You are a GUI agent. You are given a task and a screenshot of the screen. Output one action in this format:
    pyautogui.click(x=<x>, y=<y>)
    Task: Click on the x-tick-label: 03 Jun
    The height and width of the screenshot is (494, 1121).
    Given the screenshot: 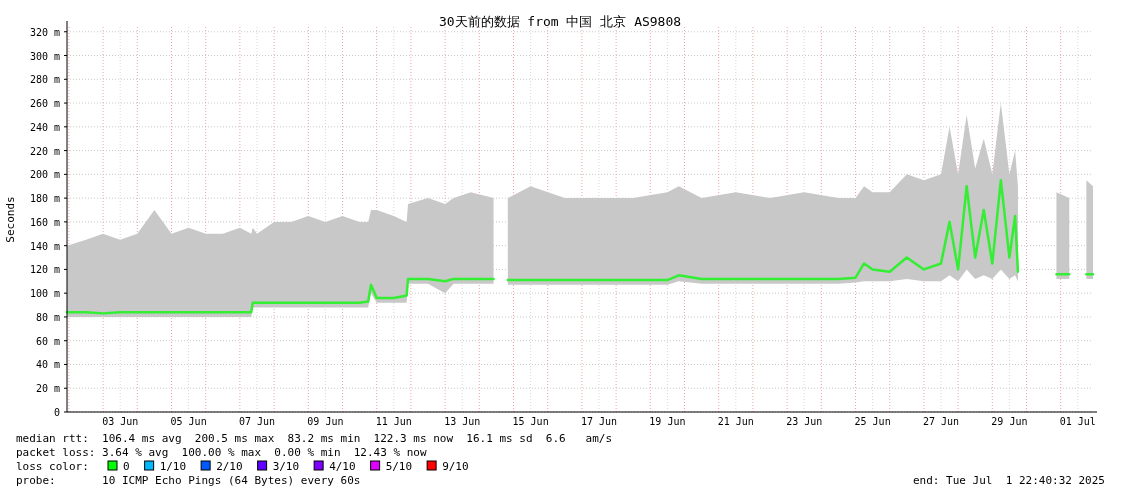 What is the action you would take?
    pyautogui.click(x=120, y=421)
    